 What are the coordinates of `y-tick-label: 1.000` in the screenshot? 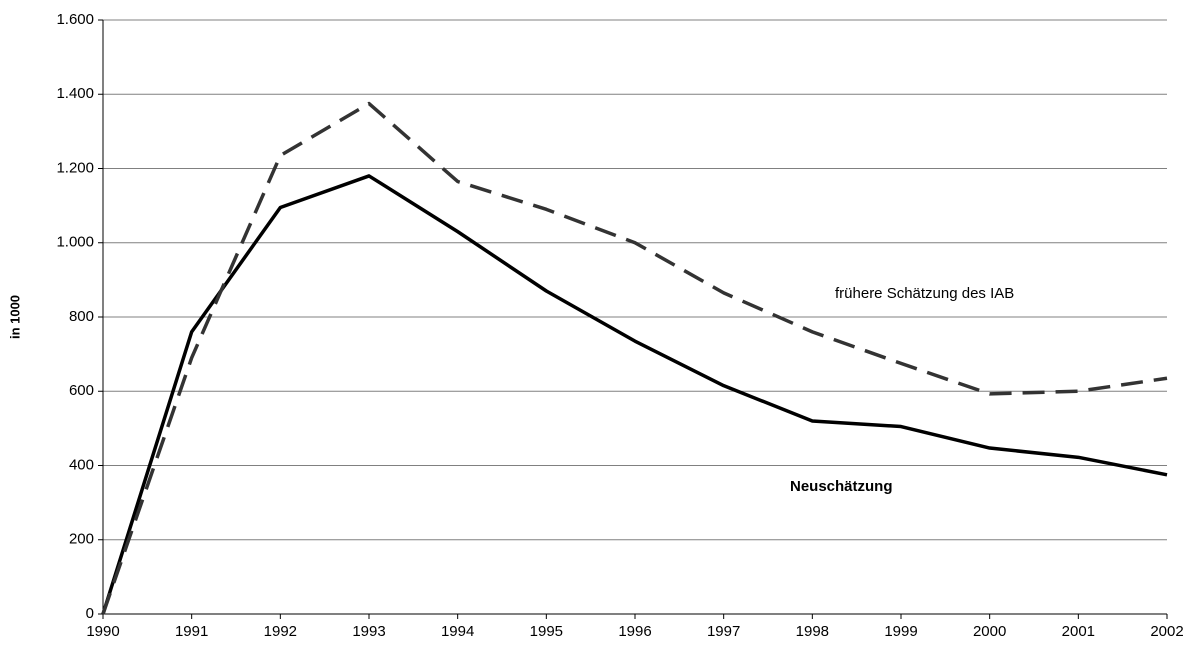 It's located at (75, 242).